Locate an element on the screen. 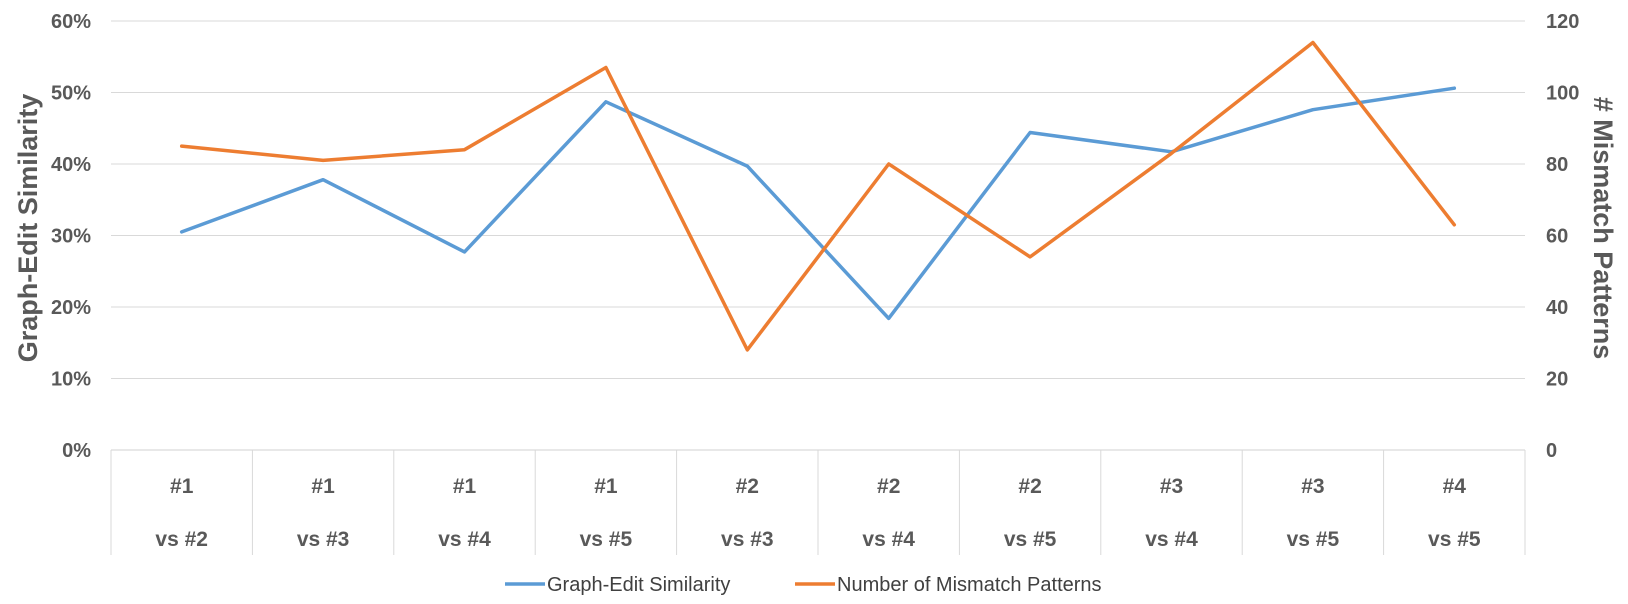 This screenshot has height=604, width=1628. left-tick-label: 20% is located at coordinates (71, 308).